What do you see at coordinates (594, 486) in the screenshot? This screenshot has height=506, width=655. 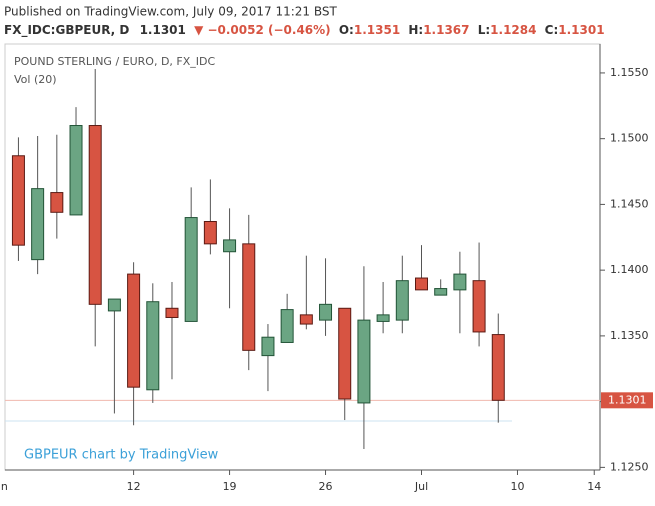 I see `x-tick-label: 14` at bounding box center [594, 486].